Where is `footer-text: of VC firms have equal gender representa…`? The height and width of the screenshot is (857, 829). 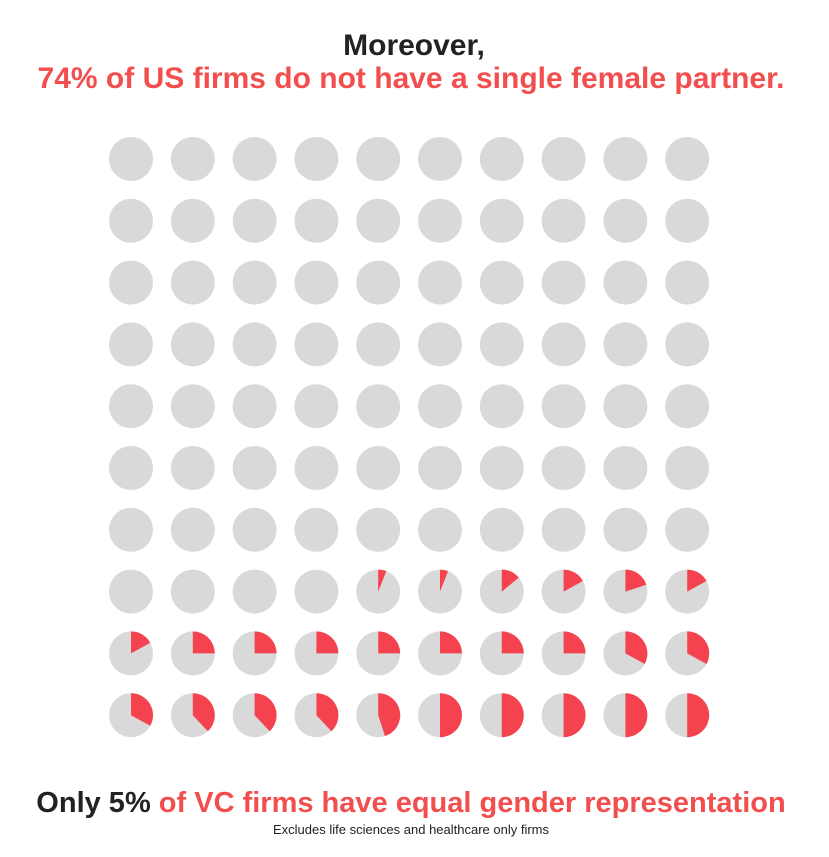
footer-text: of VC firms have equal gender representa… is located at coordinates (472, 803).